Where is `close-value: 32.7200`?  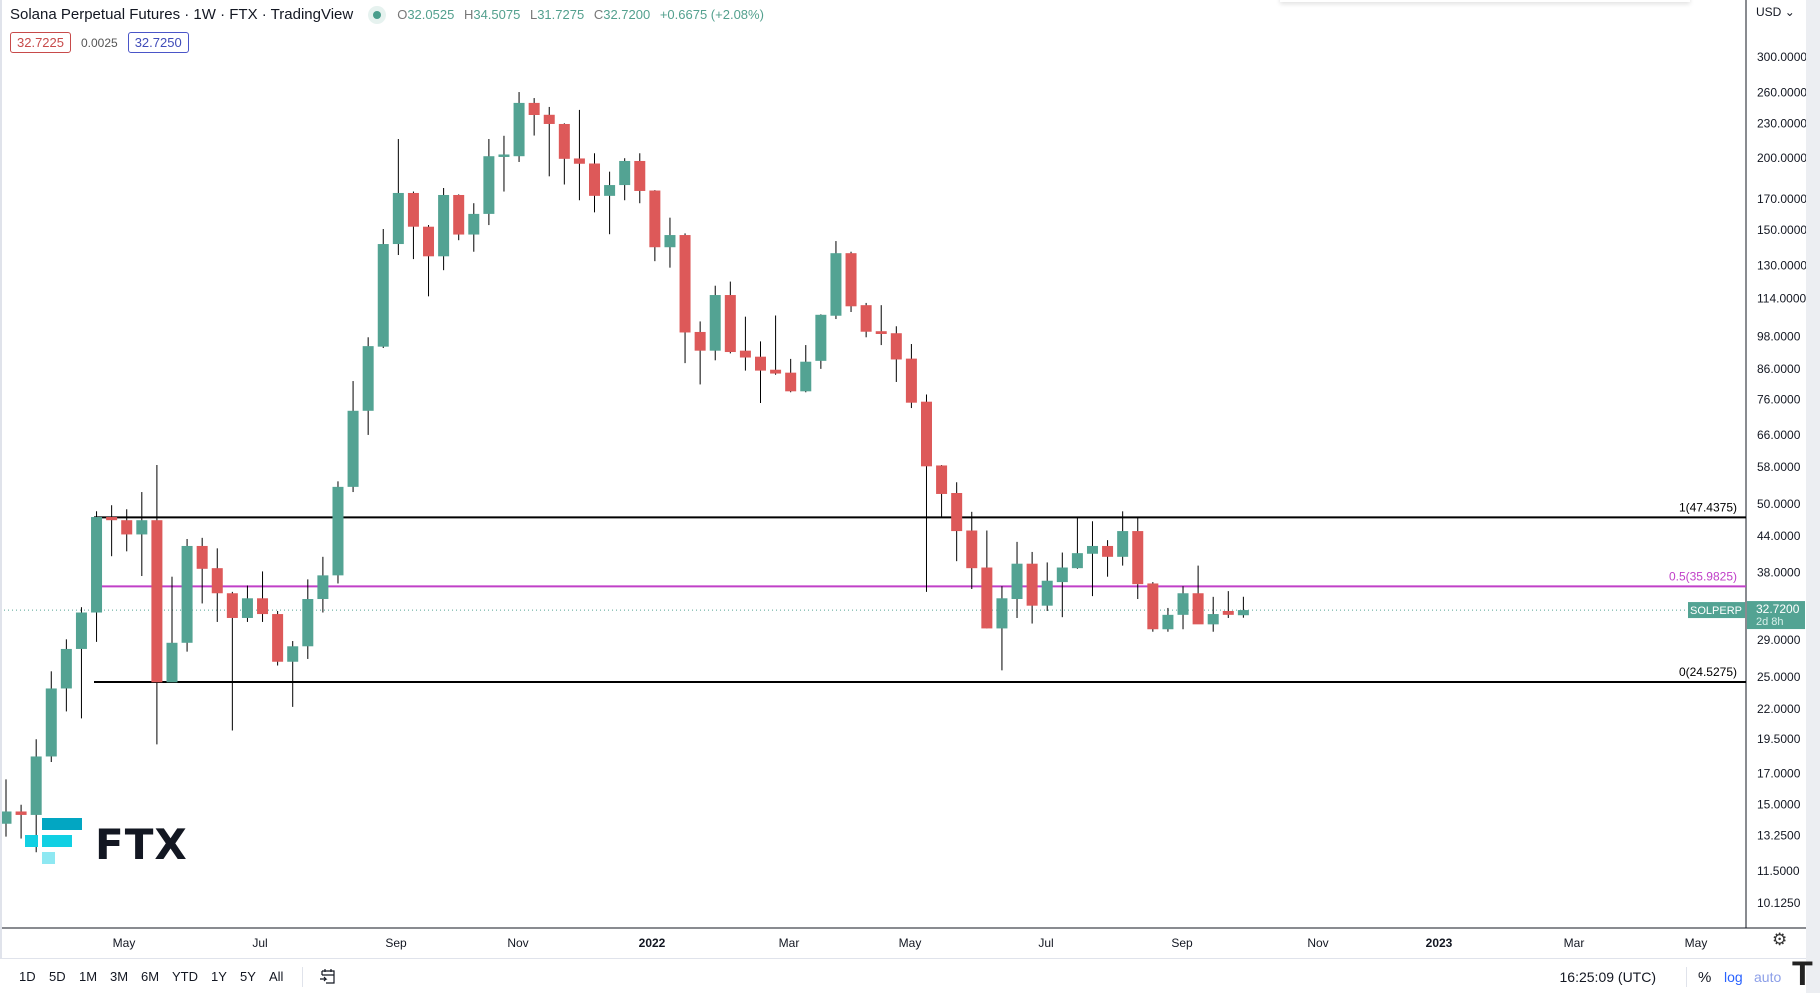 close-value: 32.7200 is located at coordinates (627, 14).